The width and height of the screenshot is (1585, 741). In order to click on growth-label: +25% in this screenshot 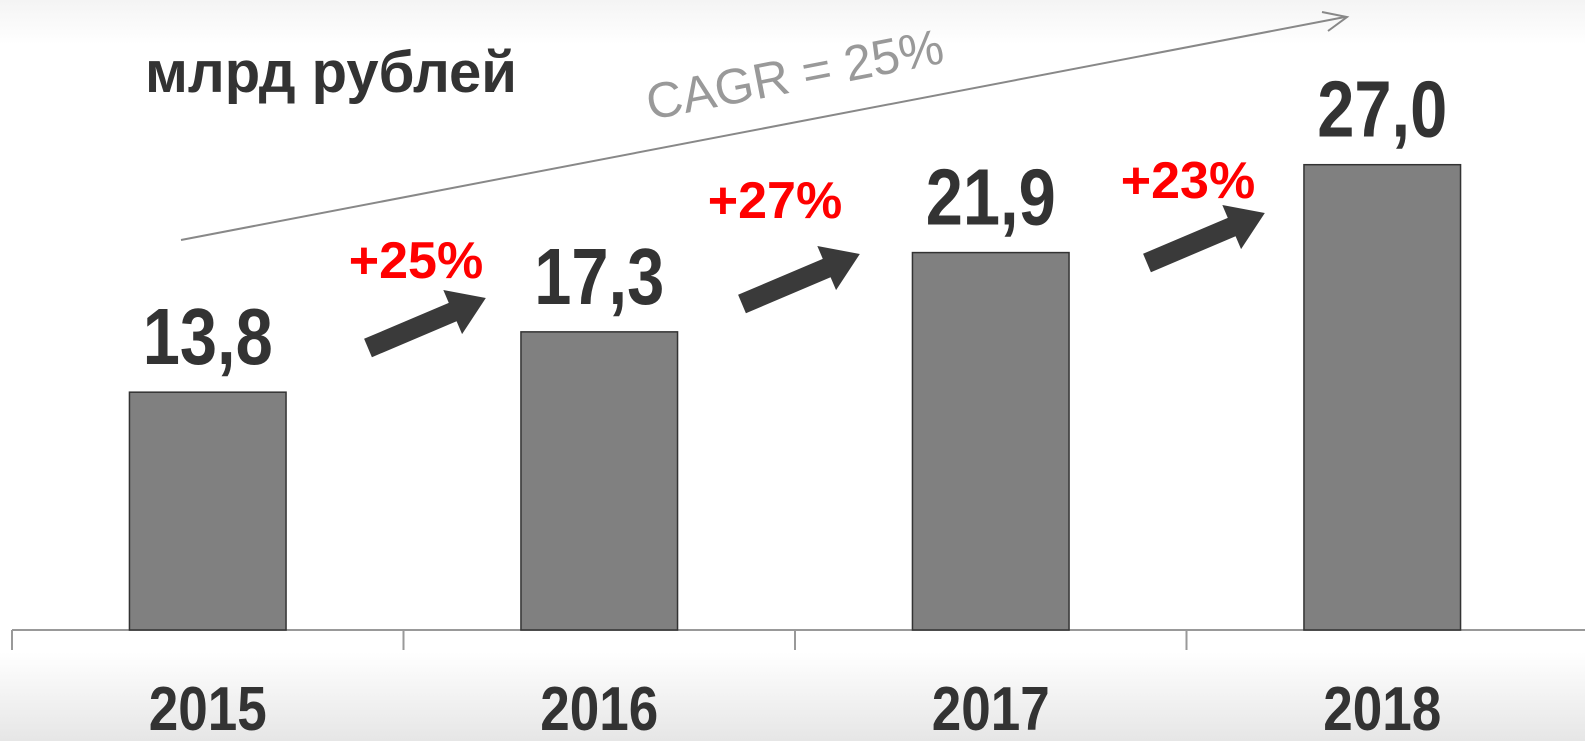, I will do `click(416, 261)`.